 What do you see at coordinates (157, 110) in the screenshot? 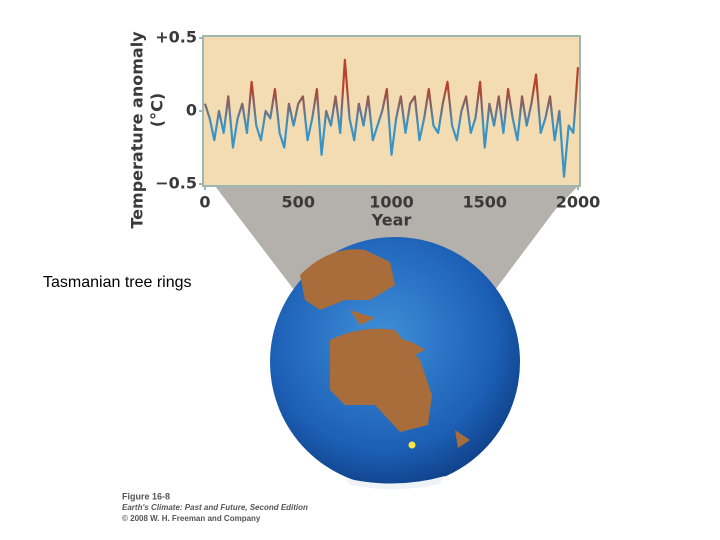
I see `y-axis-title: (°C)` at bounding box center [157, 110].